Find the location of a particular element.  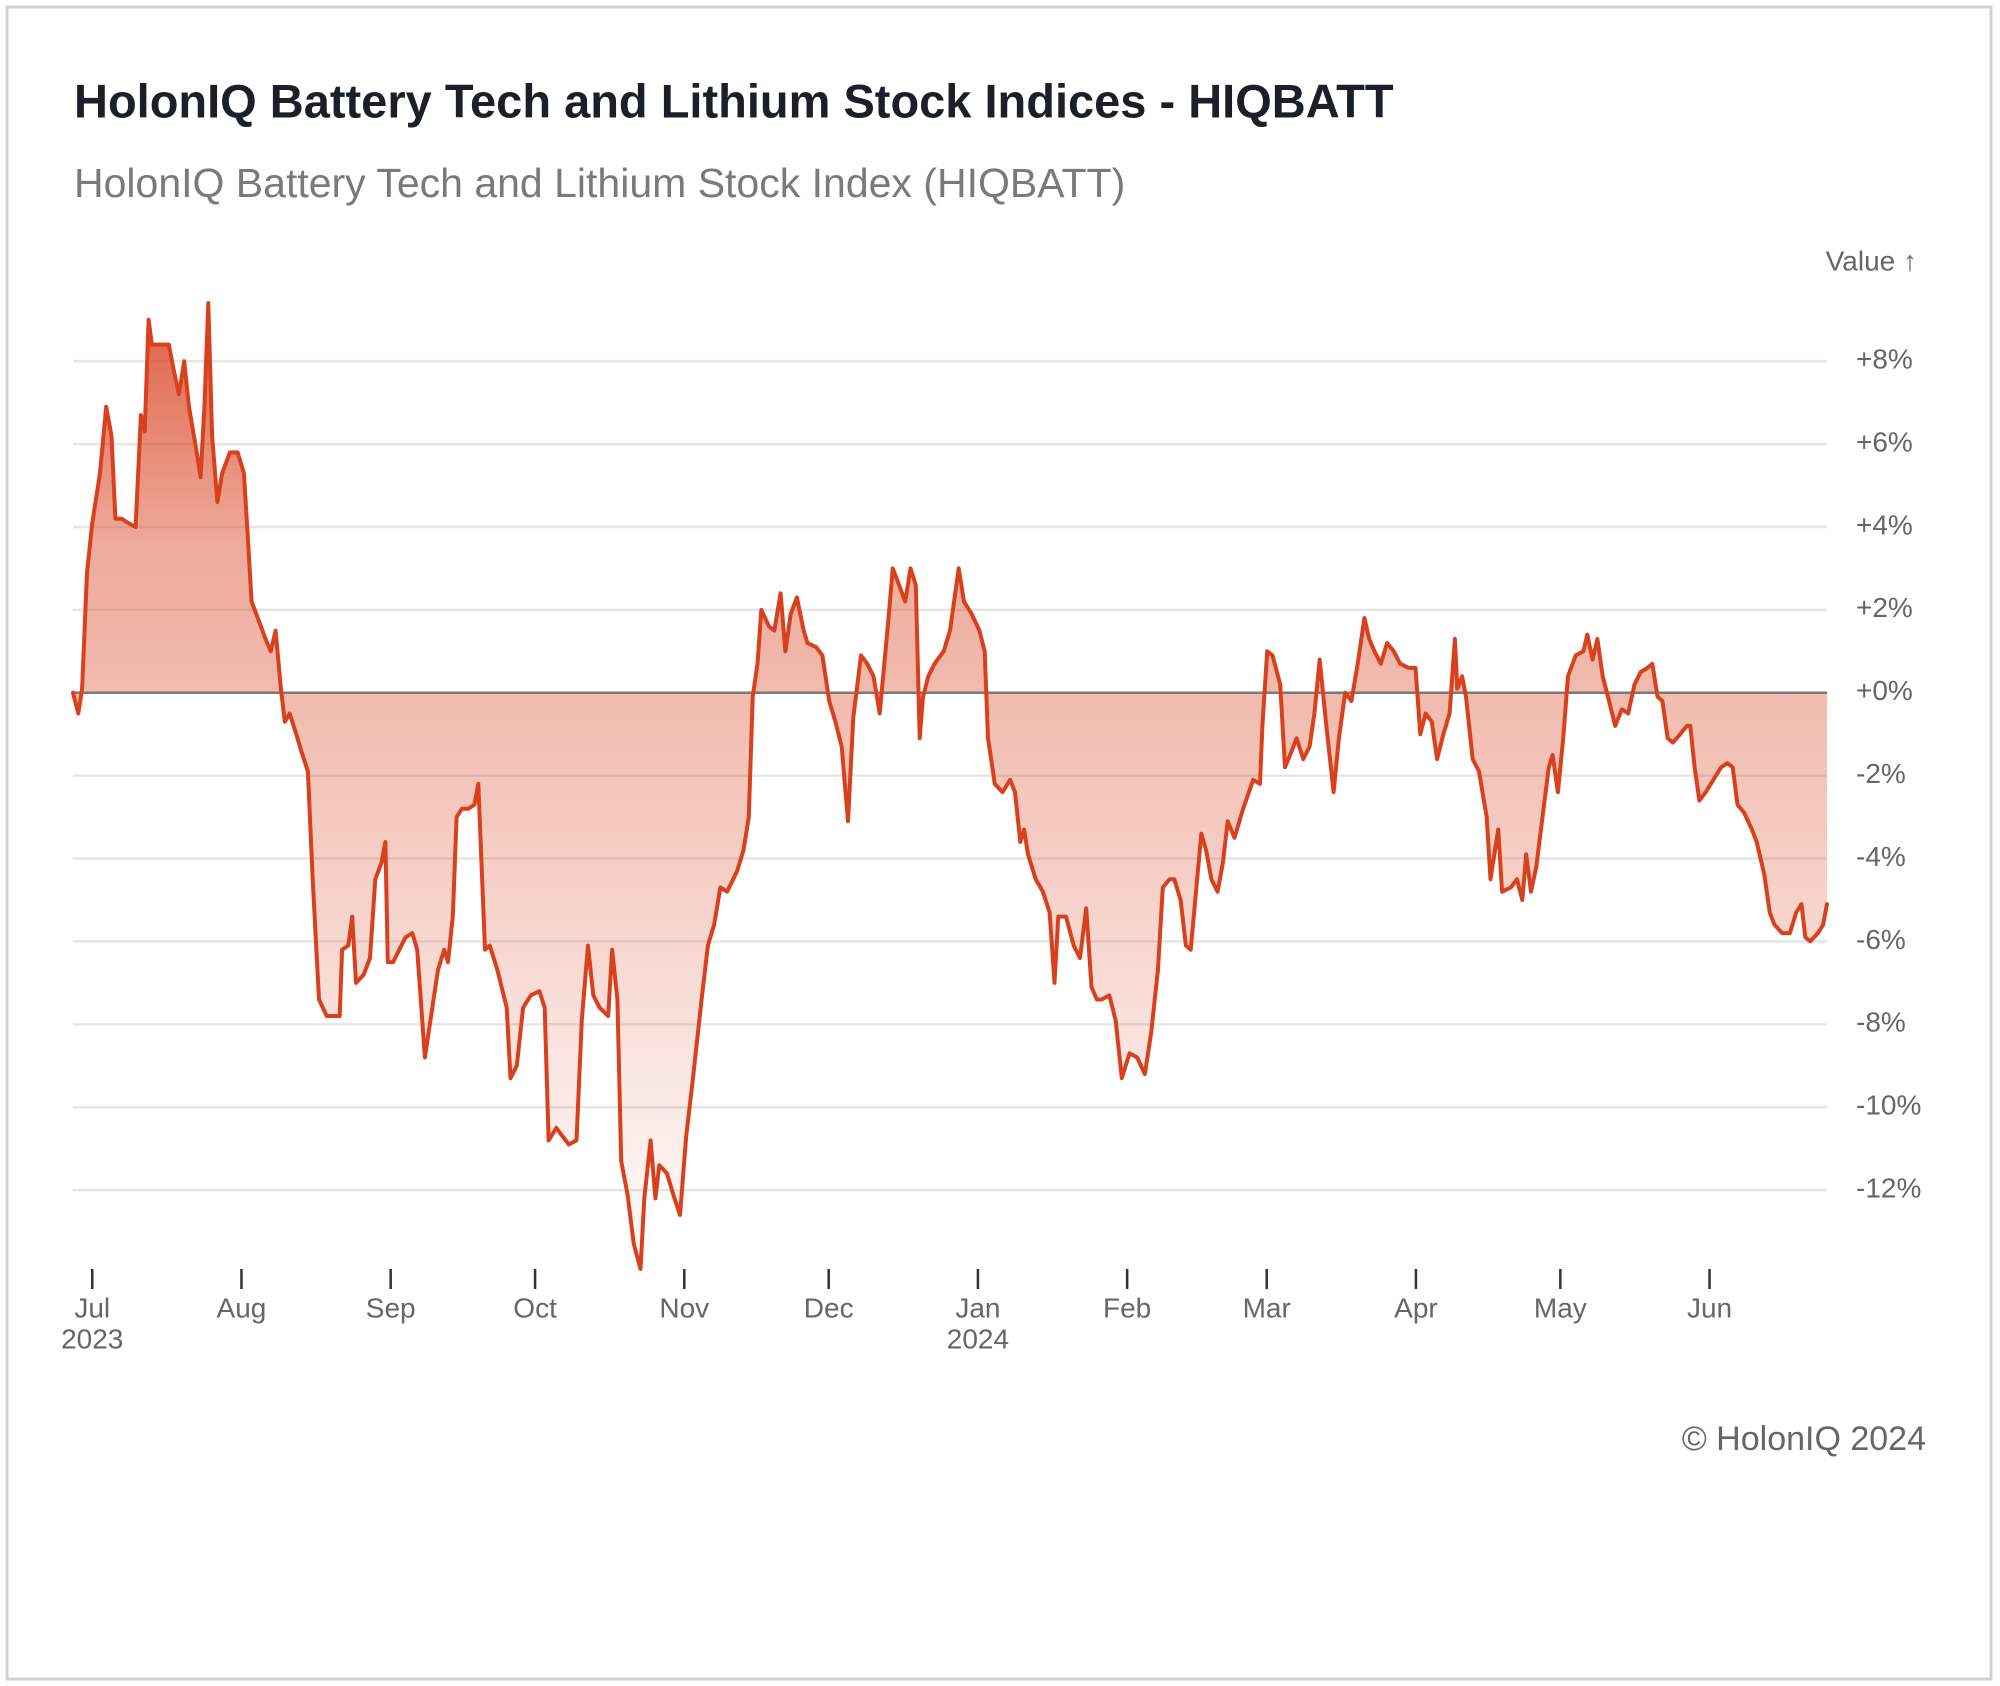

y-tick-label: -6% is located at coordinates (1881, 939).